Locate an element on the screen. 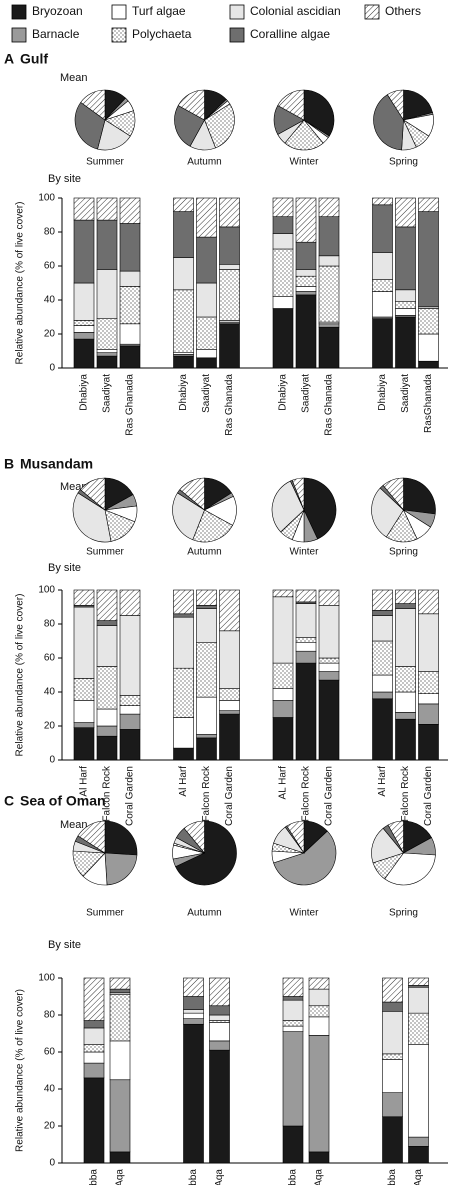 The image size is (459, 1185). legend-label: Polychaeta is located at coordinates (162, 34).